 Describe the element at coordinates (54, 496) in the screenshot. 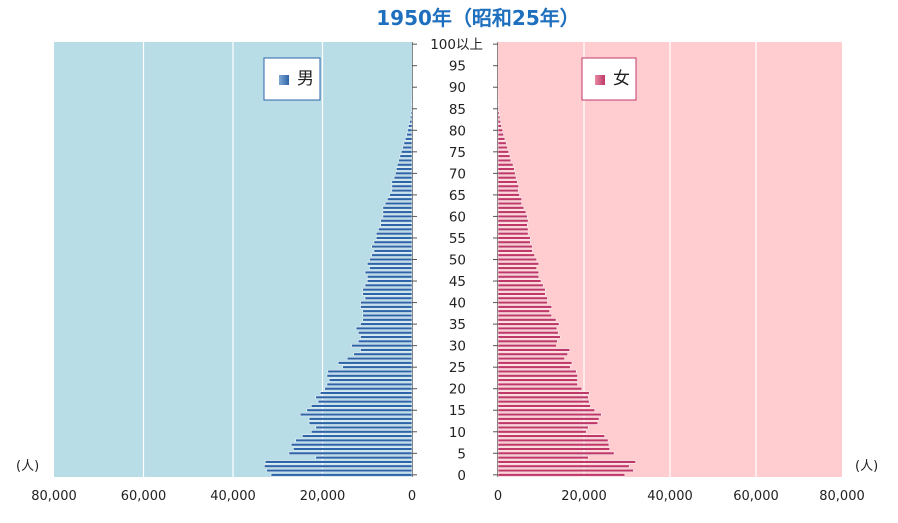

I see `x-tick-label-male: 80,000` at that location.